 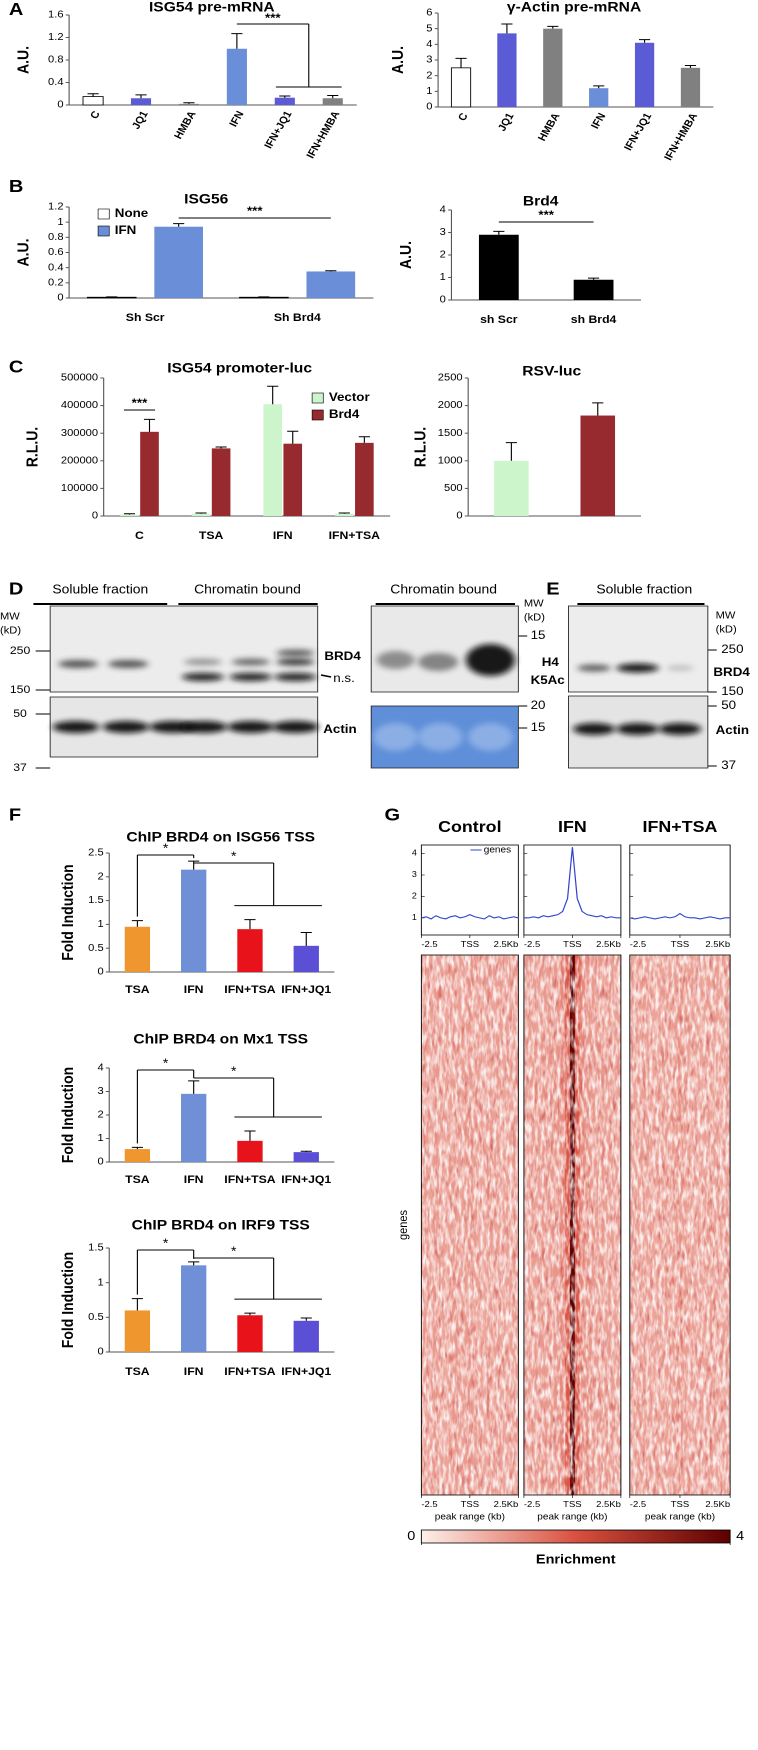 I want to click on y-tick-label: 0.2, so click(x=56, y=282).